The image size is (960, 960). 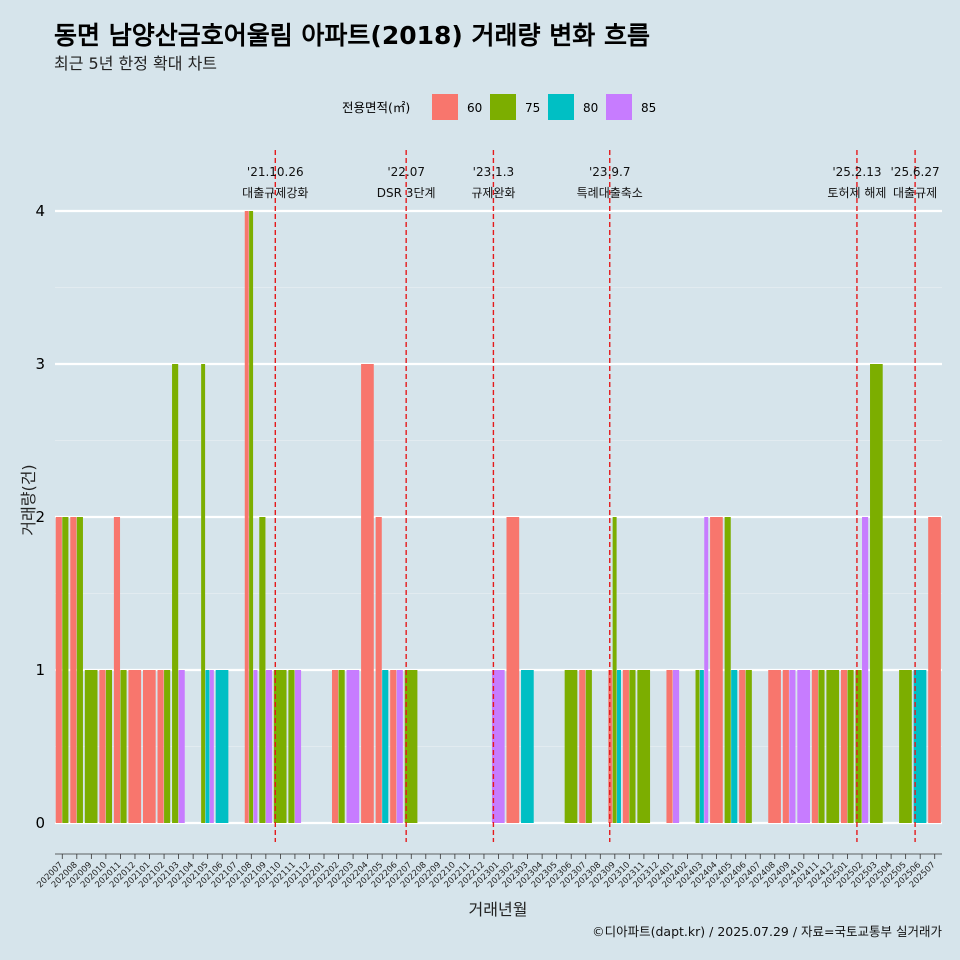 I want to click on event-label-202110: 대출규제강화, so click(x=275, y=193).